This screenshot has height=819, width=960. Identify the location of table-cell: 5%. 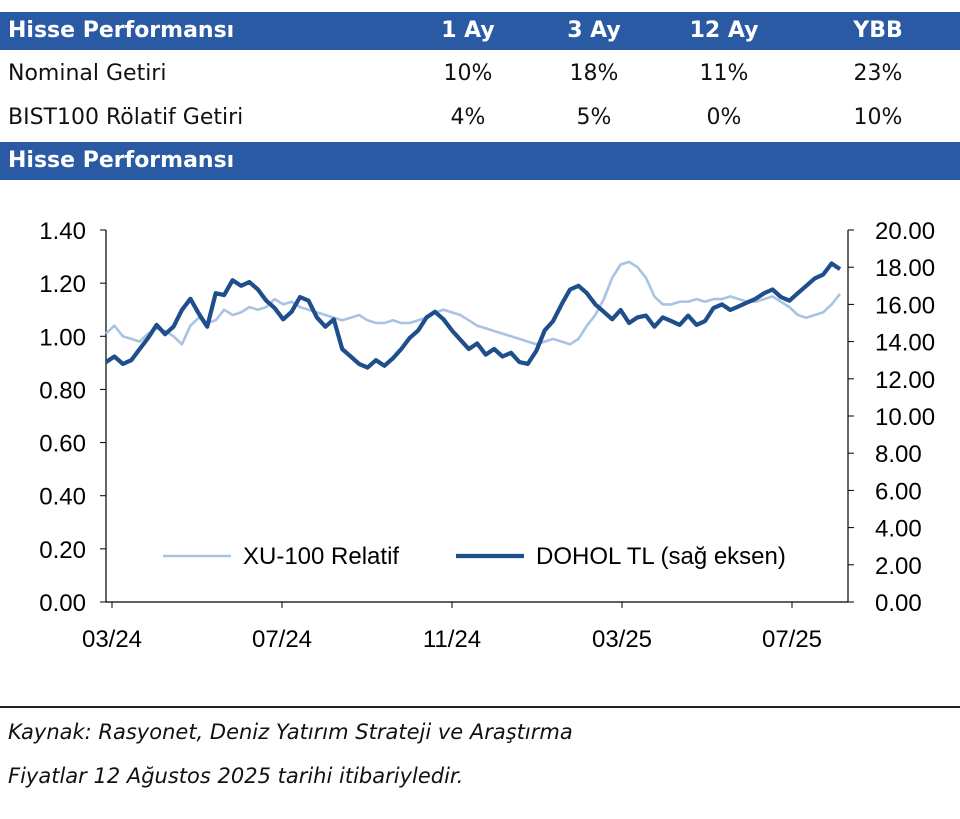
(594, 117).